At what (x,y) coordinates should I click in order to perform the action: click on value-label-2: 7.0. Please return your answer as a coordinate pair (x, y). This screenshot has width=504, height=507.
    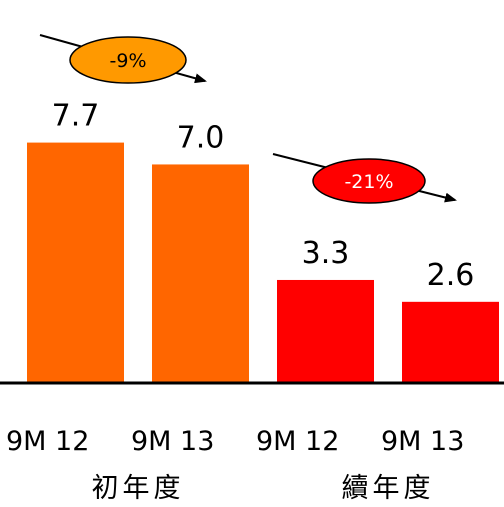
    Looking at the image, I should click on (201, 137).